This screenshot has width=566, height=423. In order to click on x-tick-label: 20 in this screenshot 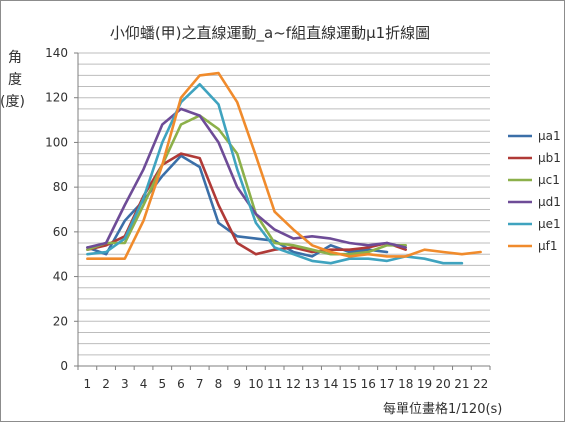, I will do `click(443, 384)`.